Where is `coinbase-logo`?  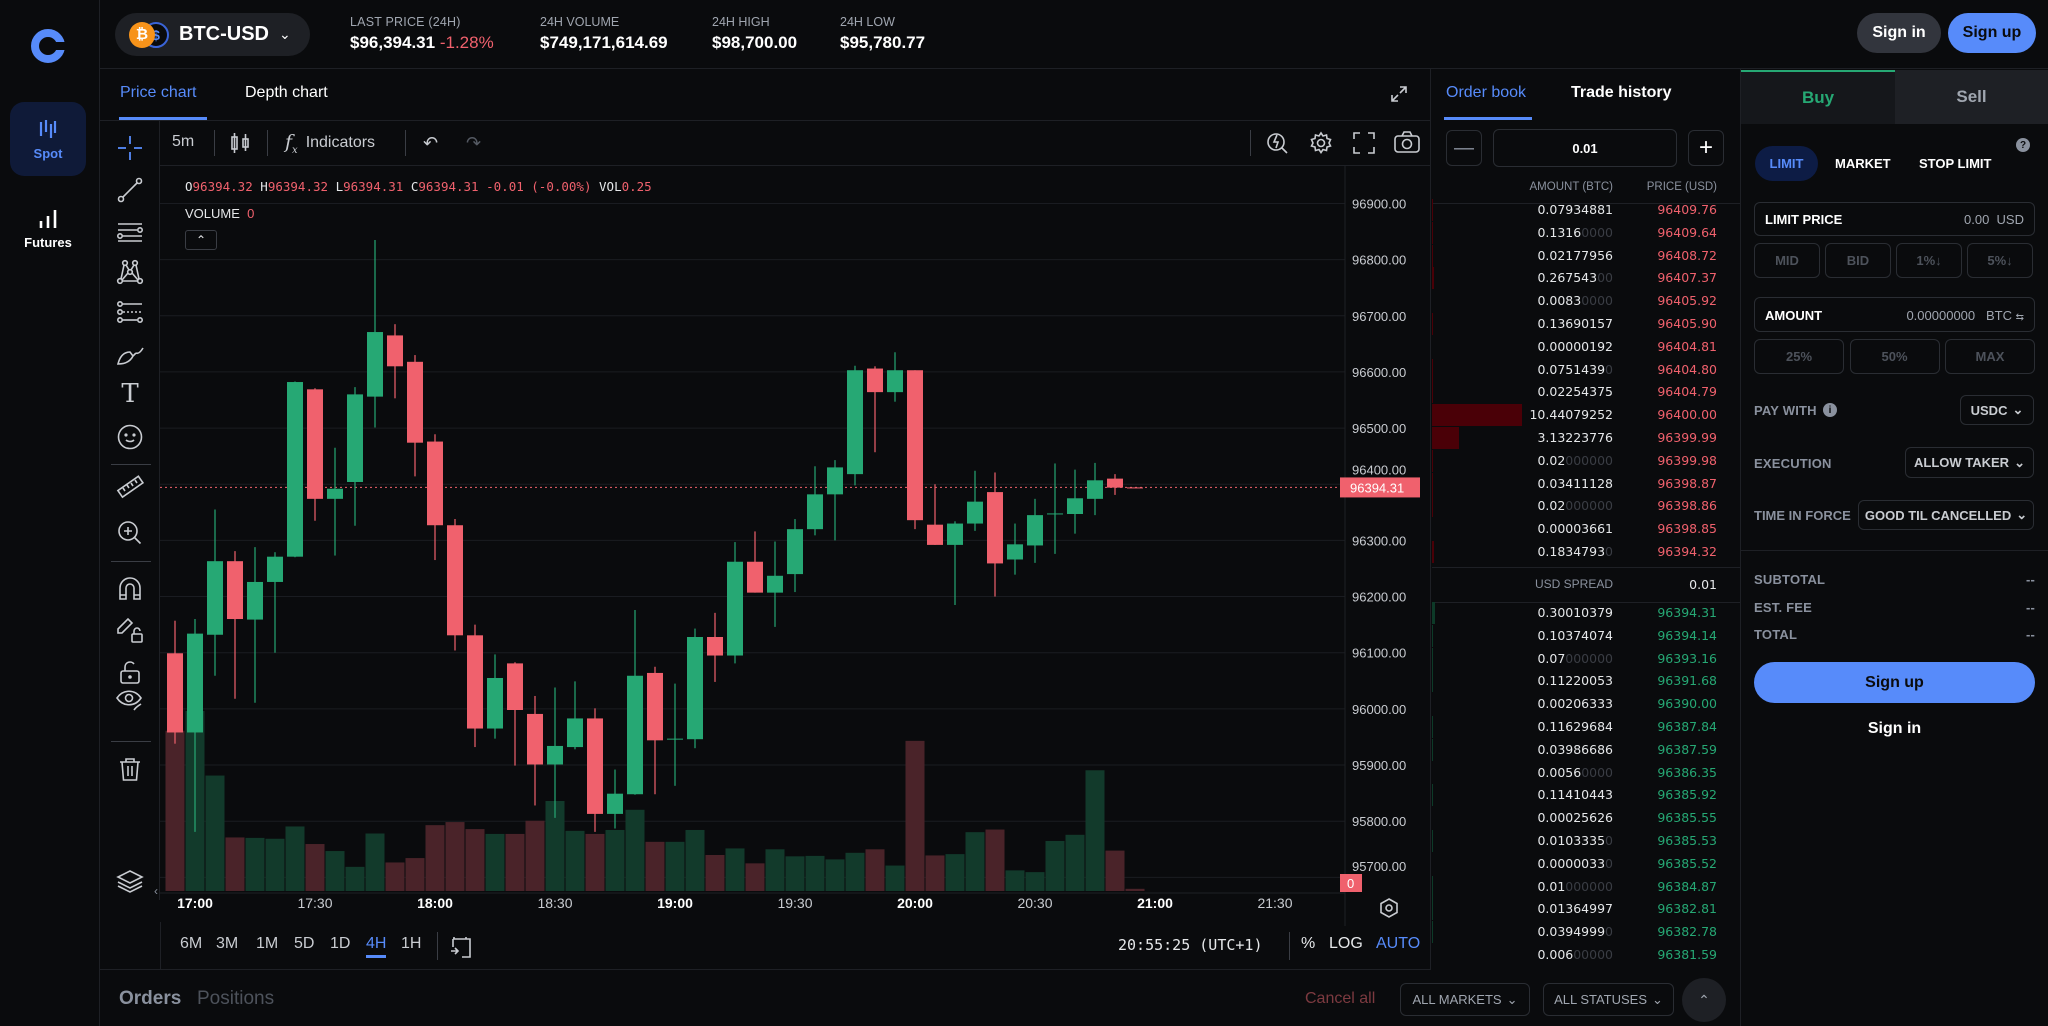
coinbase-logo is located at coordinates (48, 46).